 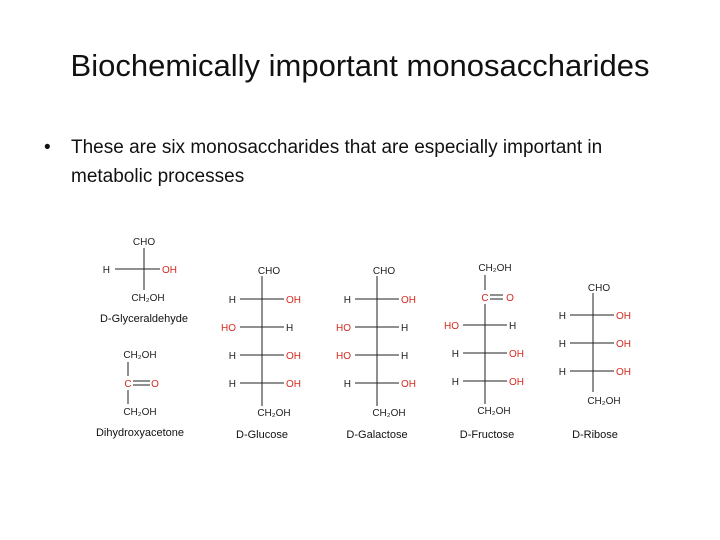 What do you see at coordinates (273, 413) in the screenshot?
I see `glucose-bottom: CH₂OH` at bounding box center [273, 413].